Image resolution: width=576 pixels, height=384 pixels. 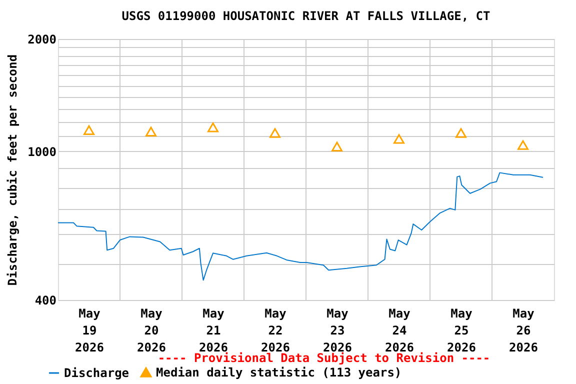 I want to click on y-axis-title: Discharge, cubic feet per second, so click(x=13, y=170).